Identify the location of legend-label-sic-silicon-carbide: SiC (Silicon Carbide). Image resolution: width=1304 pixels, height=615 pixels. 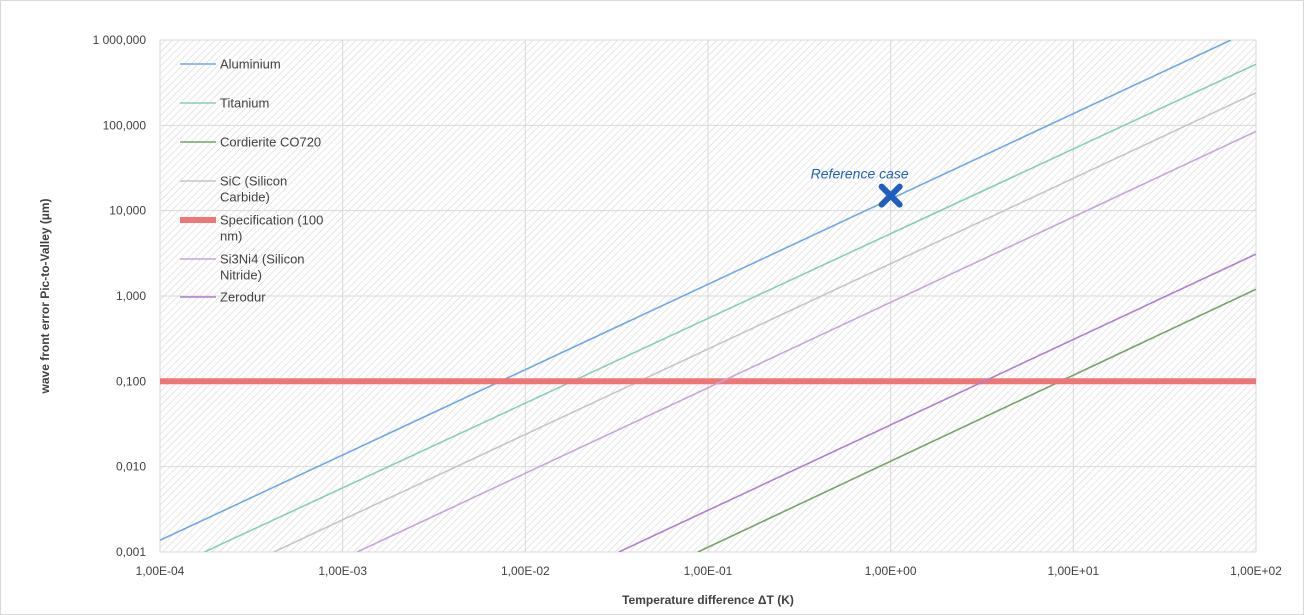
(253, 189).